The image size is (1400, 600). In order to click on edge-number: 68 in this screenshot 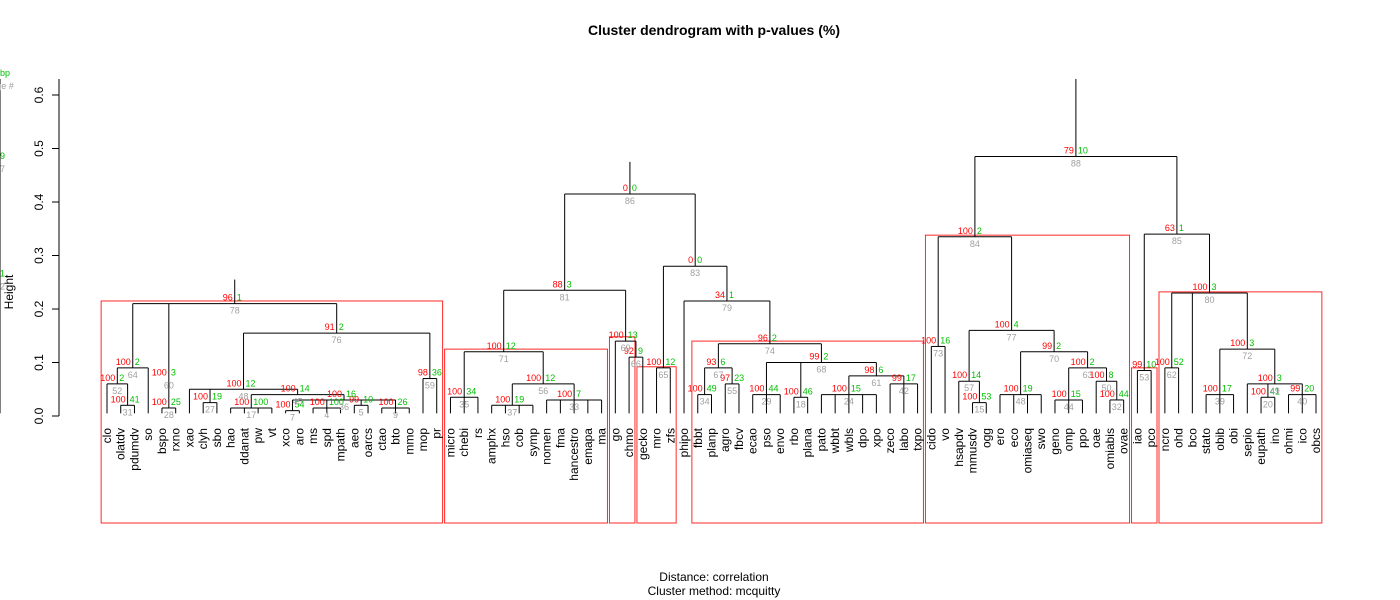, I will do `click(821, 370)`.